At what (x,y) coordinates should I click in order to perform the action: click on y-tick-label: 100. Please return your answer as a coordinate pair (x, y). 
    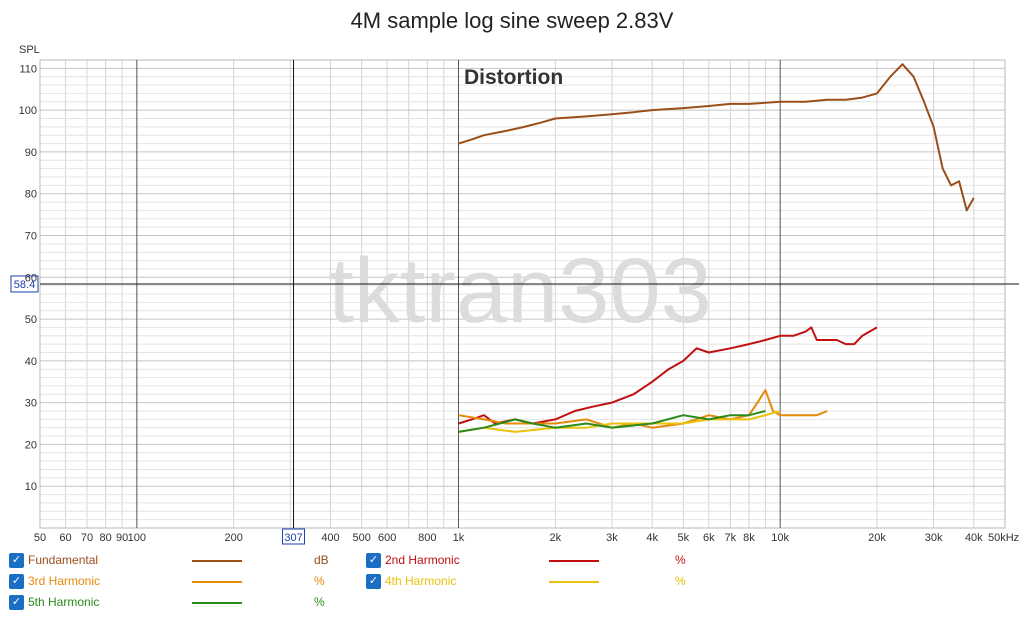
    Looking at the image, I should click on (28, 111).